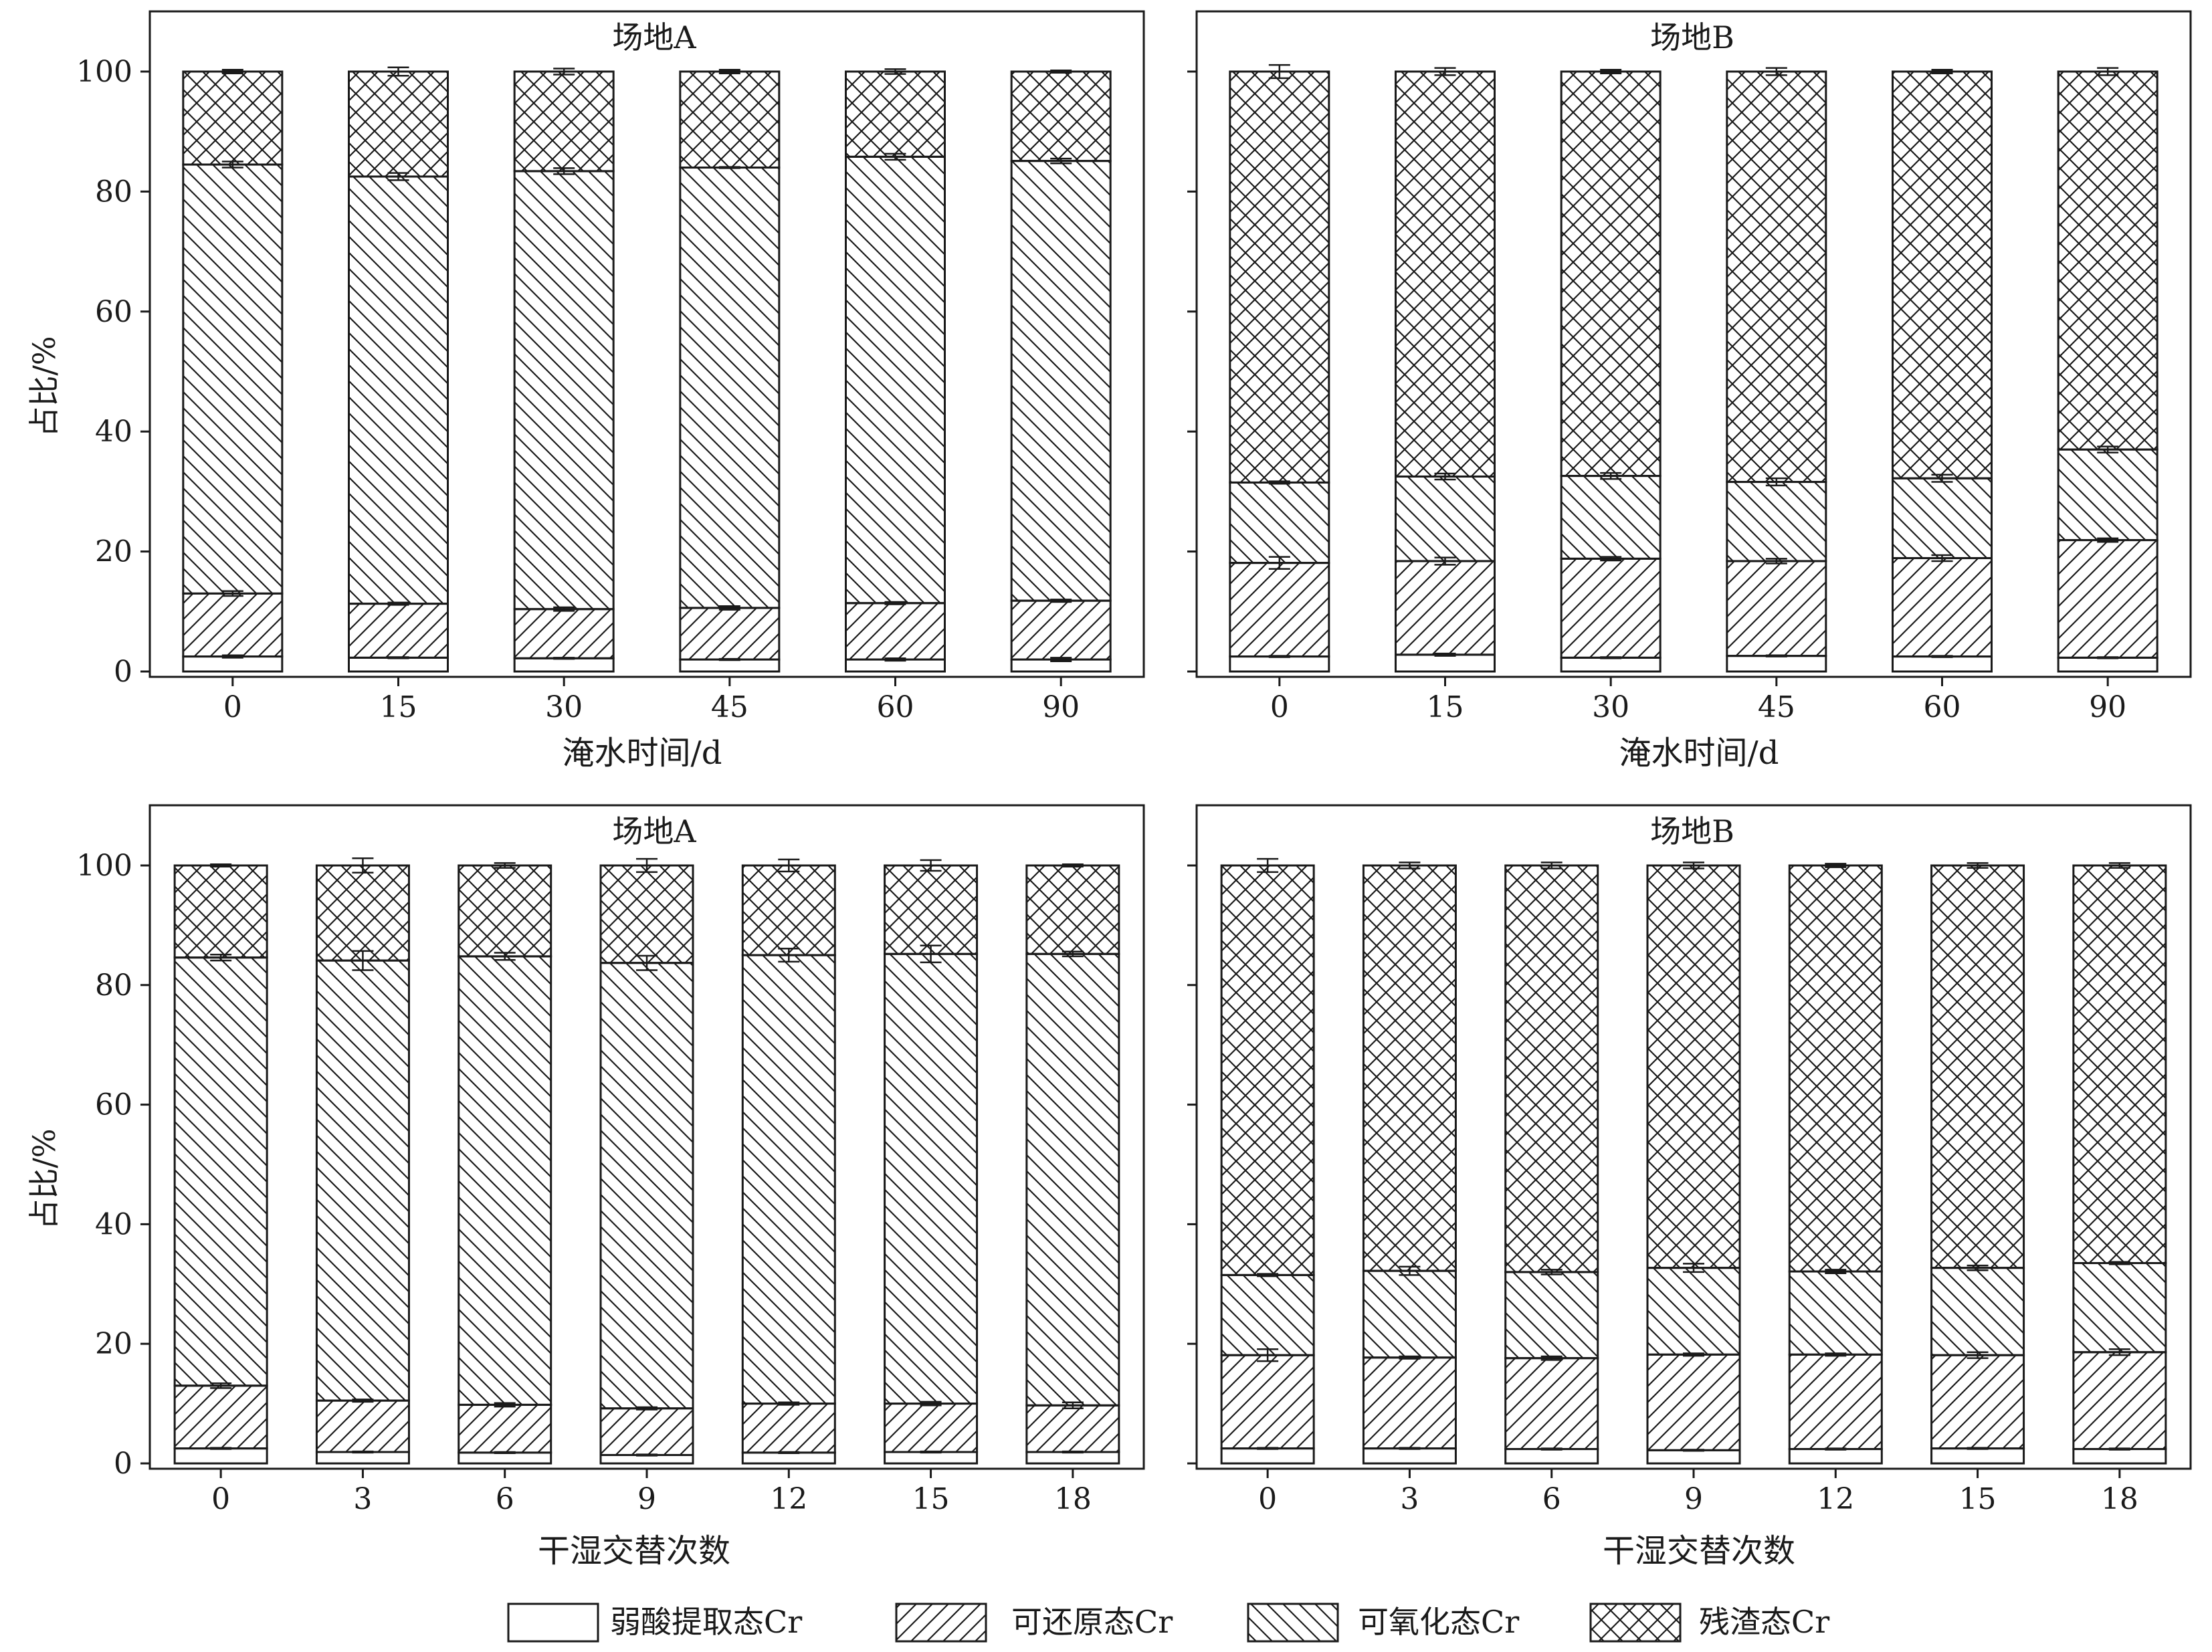 Image resolution: width=2212 pixels, height=1652 pixels. I want to click on x-axis: 0 15 30 45 60 90, so click(651, 700).